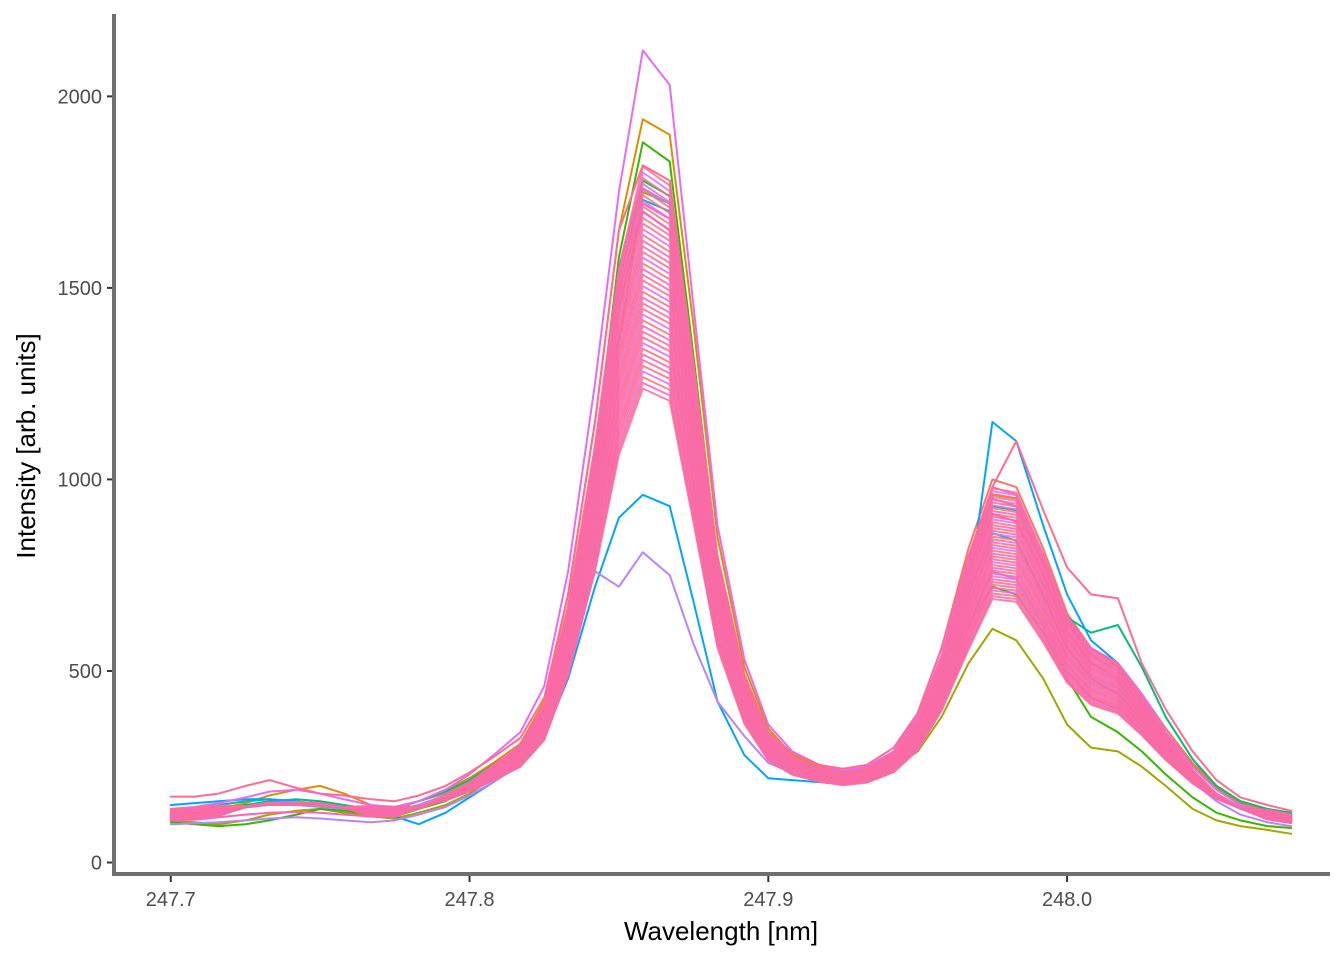  What do you see at coordinates (80, 97) in the screenshot?
I see `y-tick-label: 2000` at bounding box center [80, 97].